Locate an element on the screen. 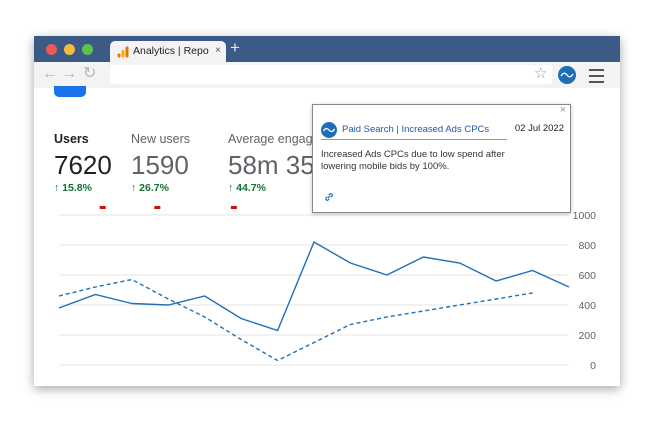 Image resolution: width=654 pixels, height=424 pixels. metric-value: 58m 35s is located at coordinates (278, 165).